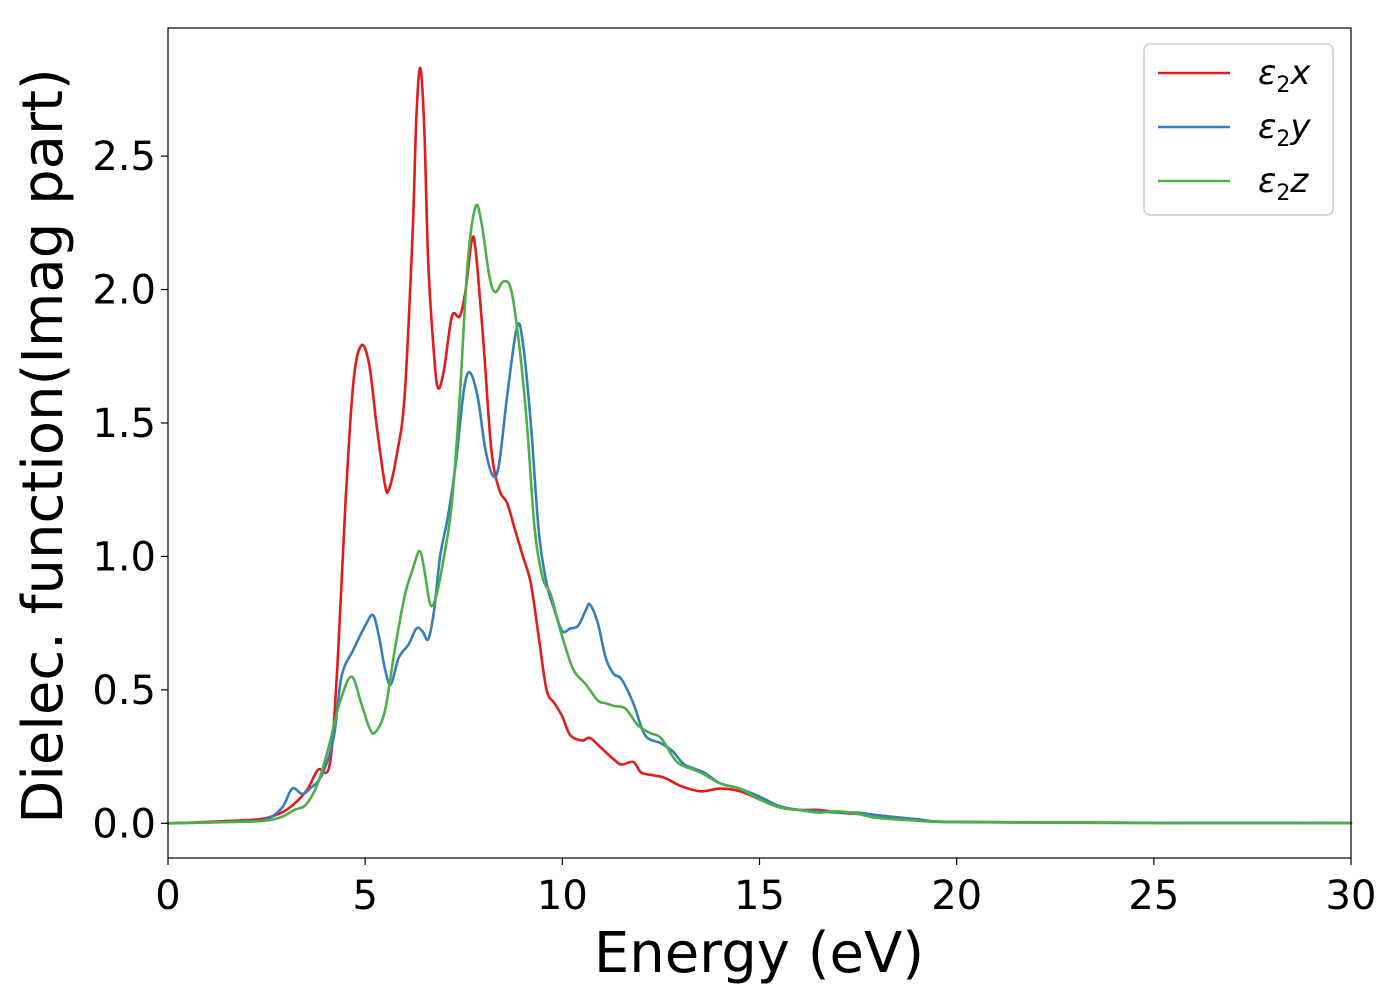 The image size is (1400, 1000). Describe the element at coordinates (124, 557) in the screenshot. I see `y-tick-label: 1.0` at that location.